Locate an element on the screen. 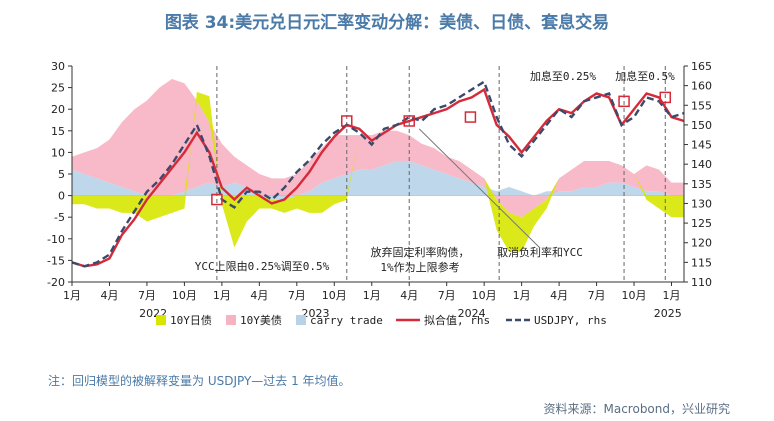 This screenshot has height=421, width=774. annotation-ycc: YCC上限由0.25%调至0.5% is located at coordinates (262, 266).